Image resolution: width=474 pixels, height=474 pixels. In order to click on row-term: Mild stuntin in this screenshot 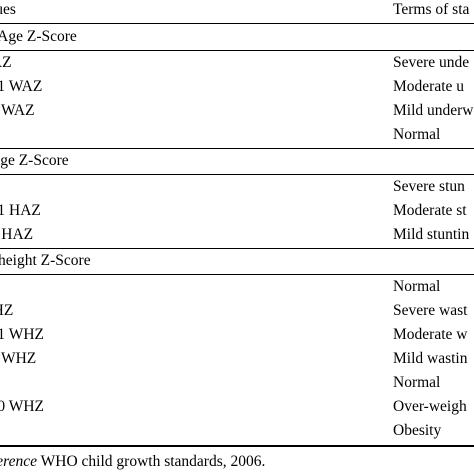, I will do `click(431, 234)`.